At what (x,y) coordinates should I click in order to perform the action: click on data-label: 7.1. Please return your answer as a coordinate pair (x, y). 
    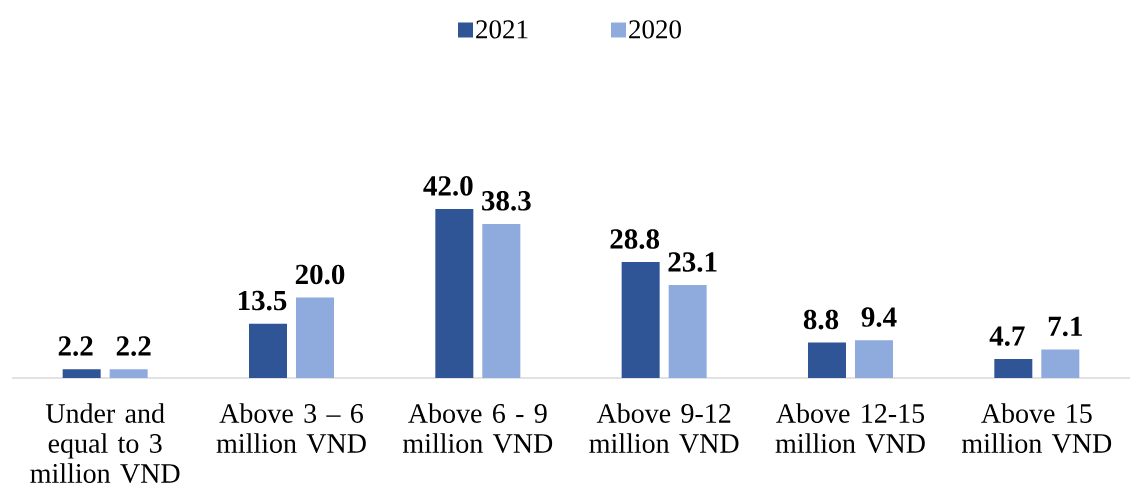
    Looking at the image, I should click on (1065, 326).